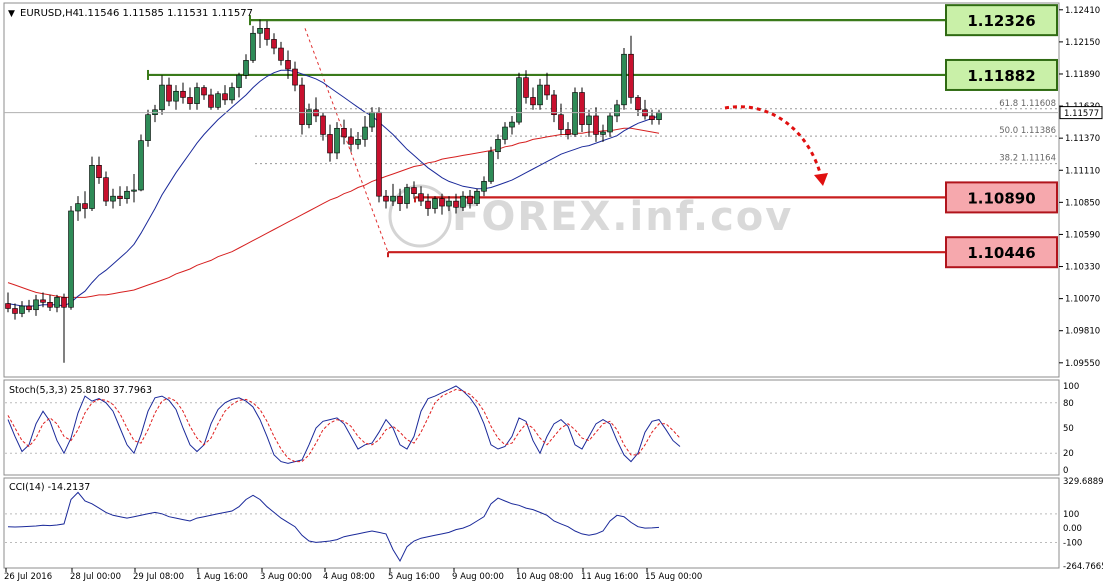  Describe the element at coordinates (165, 13) in the screenshot. I see `chart-ohlc-header: 1.11546 1.11585 1.11531 1.11577` at that location.